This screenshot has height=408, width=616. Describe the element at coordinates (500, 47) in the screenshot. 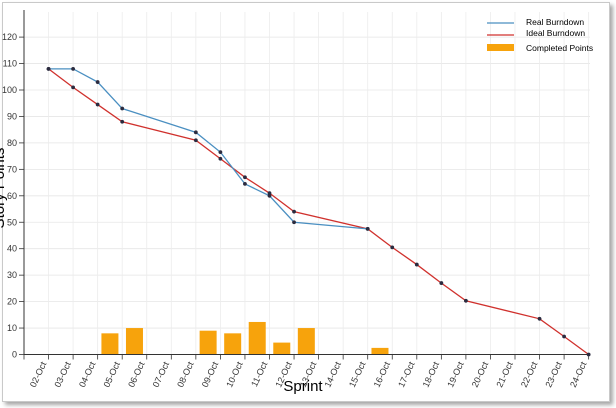

I see `legend-completed-swatch` at that location.